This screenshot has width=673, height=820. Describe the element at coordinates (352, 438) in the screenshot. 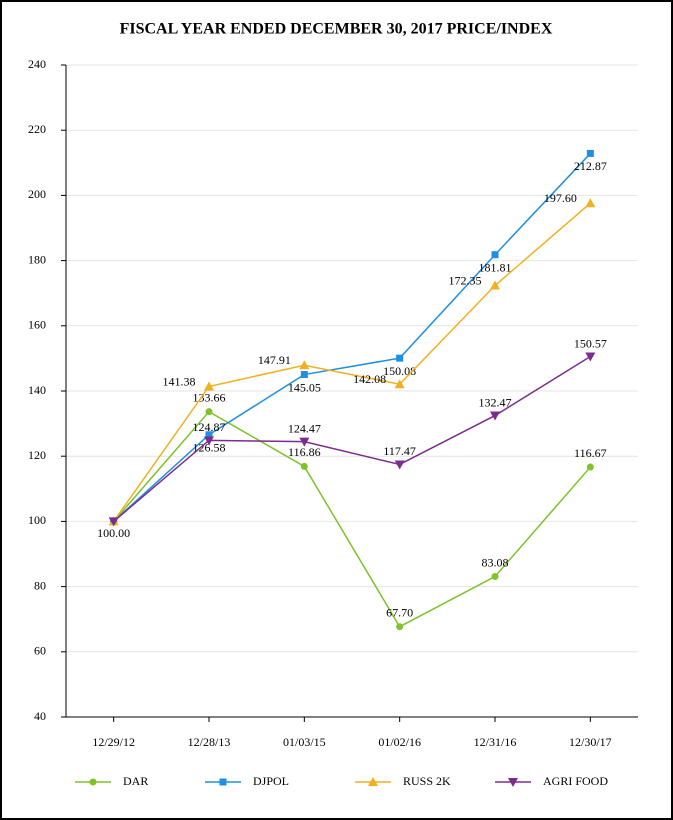

I see `series-line` at that location.